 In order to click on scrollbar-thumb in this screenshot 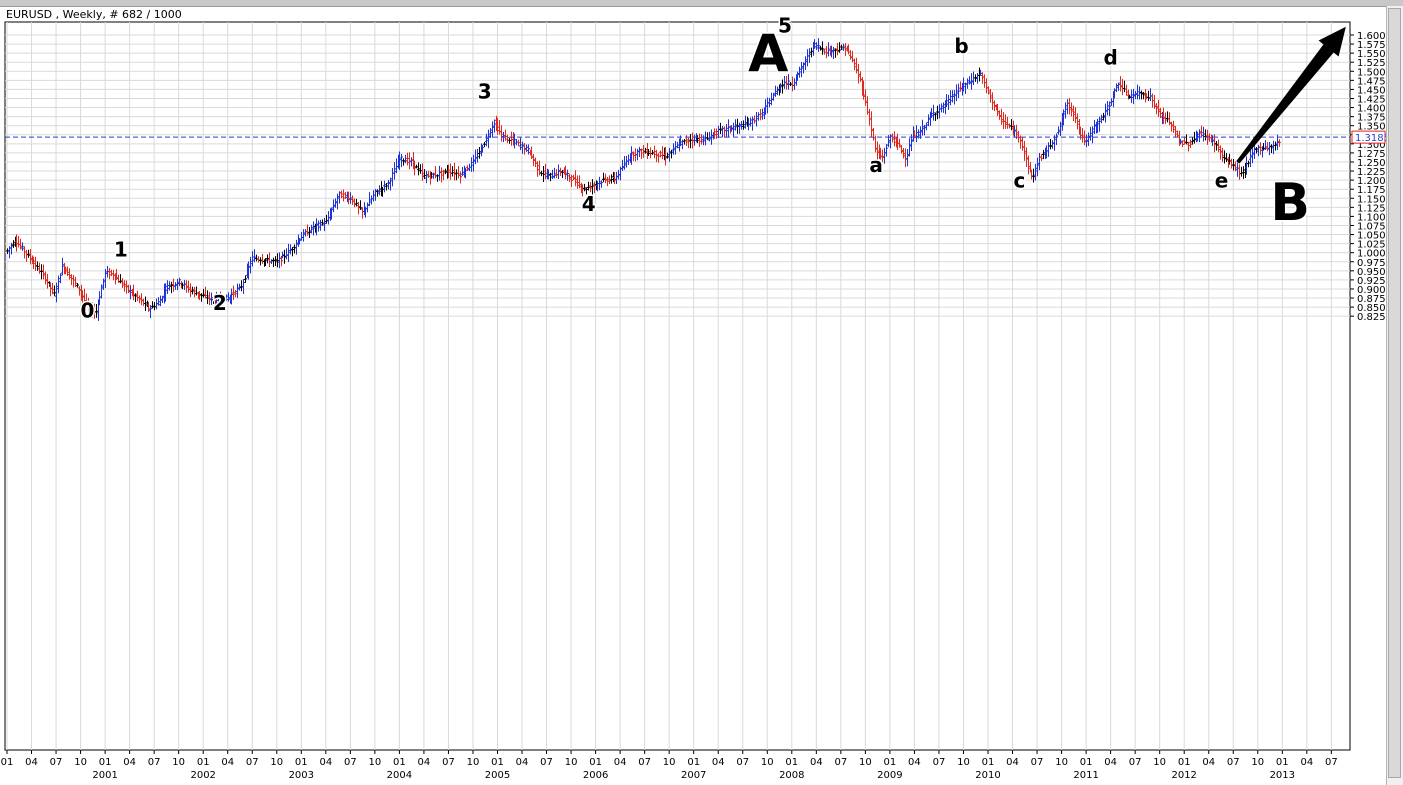, I will do `click(1394, 393)`.